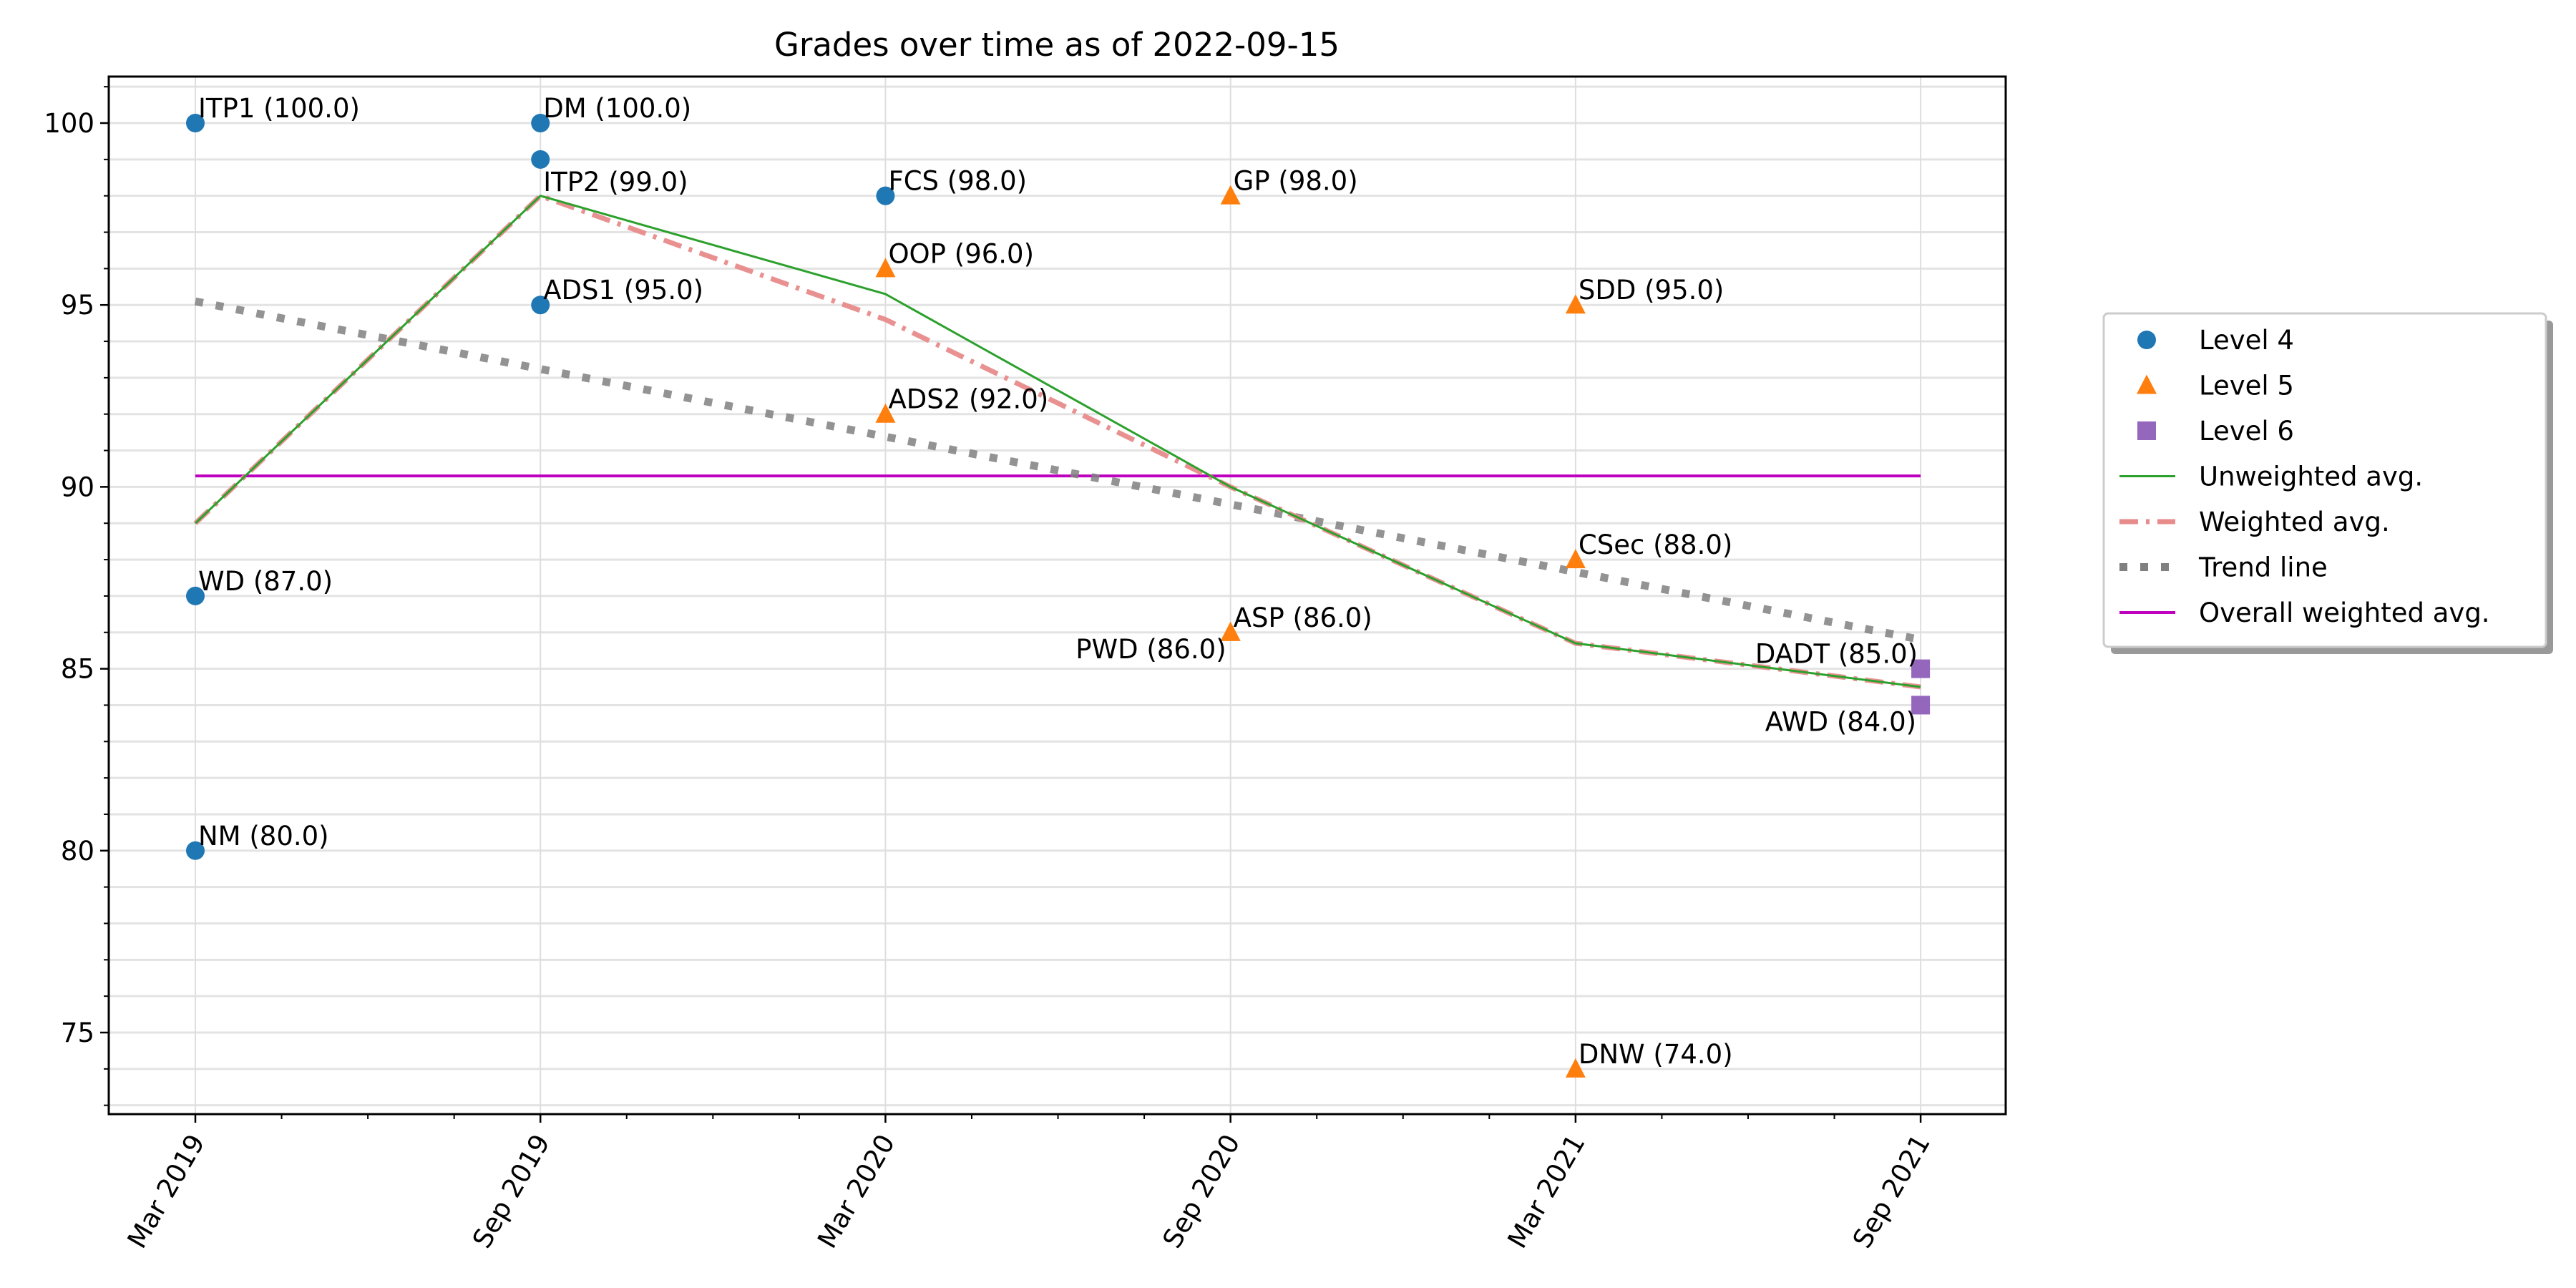 The width and height of the screenshot is (2576, 1288). What do you see at coordinates (623, 290) in the screenshot?
I see `point-label: ADS1 (95.0)` at bounding box center [623, 290].